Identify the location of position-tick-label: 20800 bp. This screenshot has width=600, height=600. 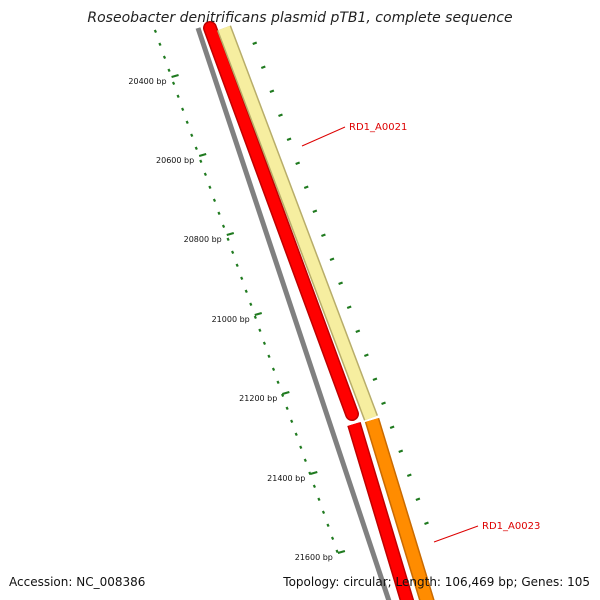
(203, 239).